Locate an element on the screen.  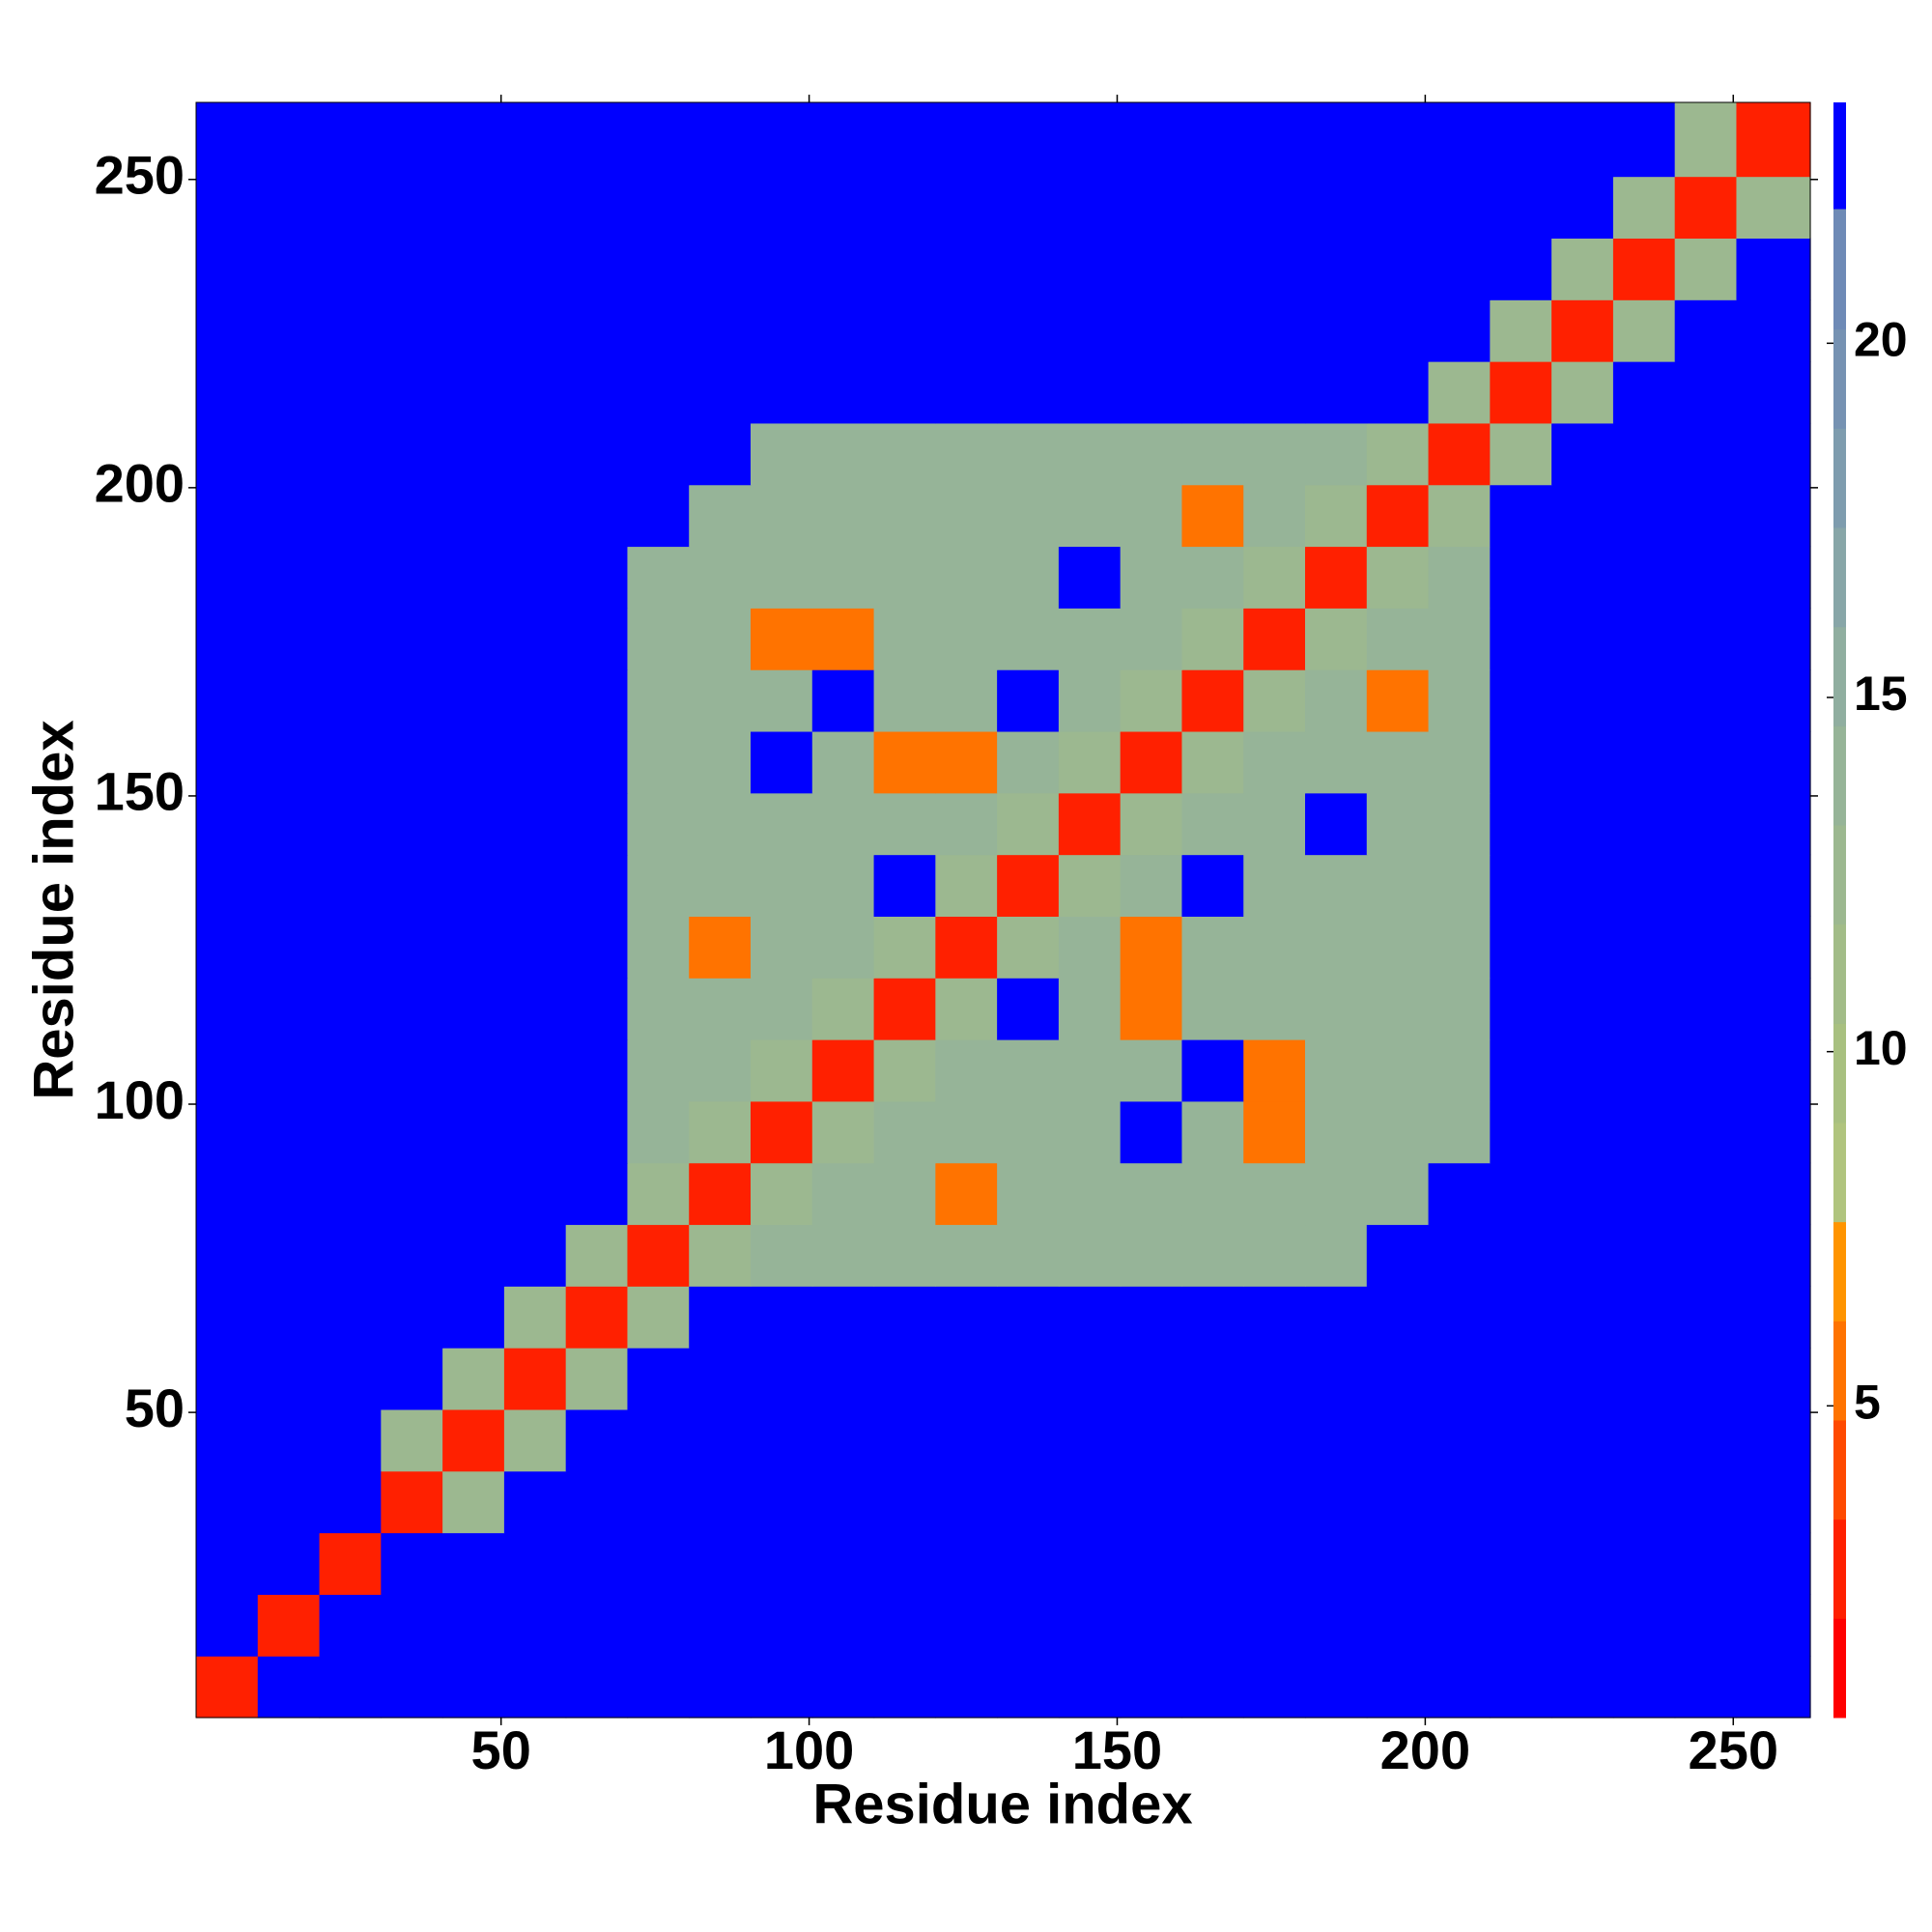
y-tick-label: 200 is located at coordinates (140, 483).